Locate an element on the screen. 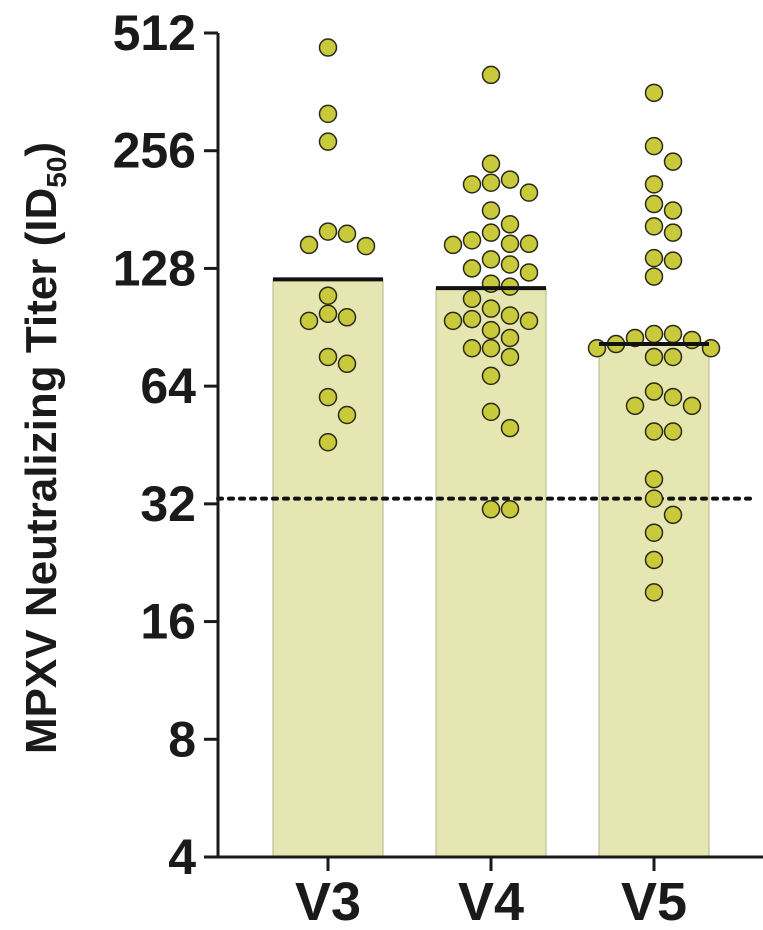  y-tick-label: 256 is located at coordinates (154, 151).